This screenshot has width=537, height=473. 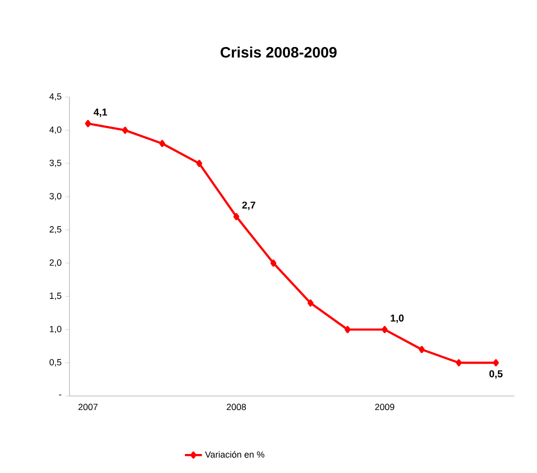 What do you see at coordinates (384, 407) in the screenshot?
I see `x-tick-label: 2009` at bounding box center [384, 407].